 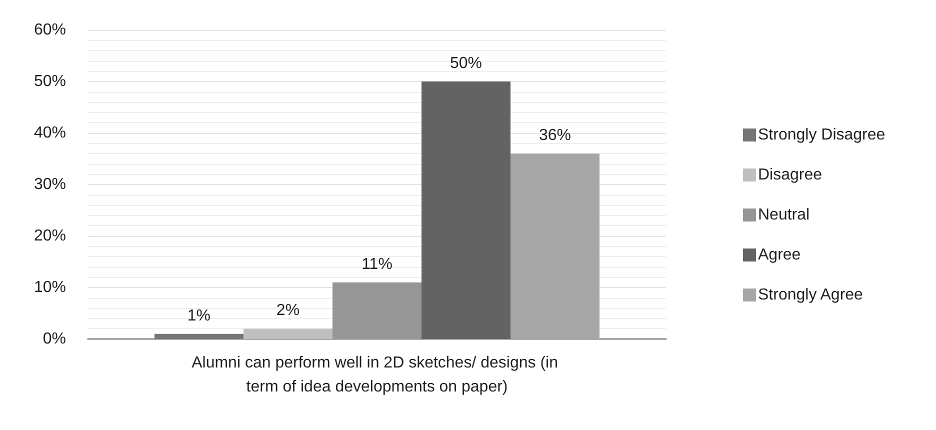 I want to click on legend-label: Strongly Disagree, so click(x=822, y=135).